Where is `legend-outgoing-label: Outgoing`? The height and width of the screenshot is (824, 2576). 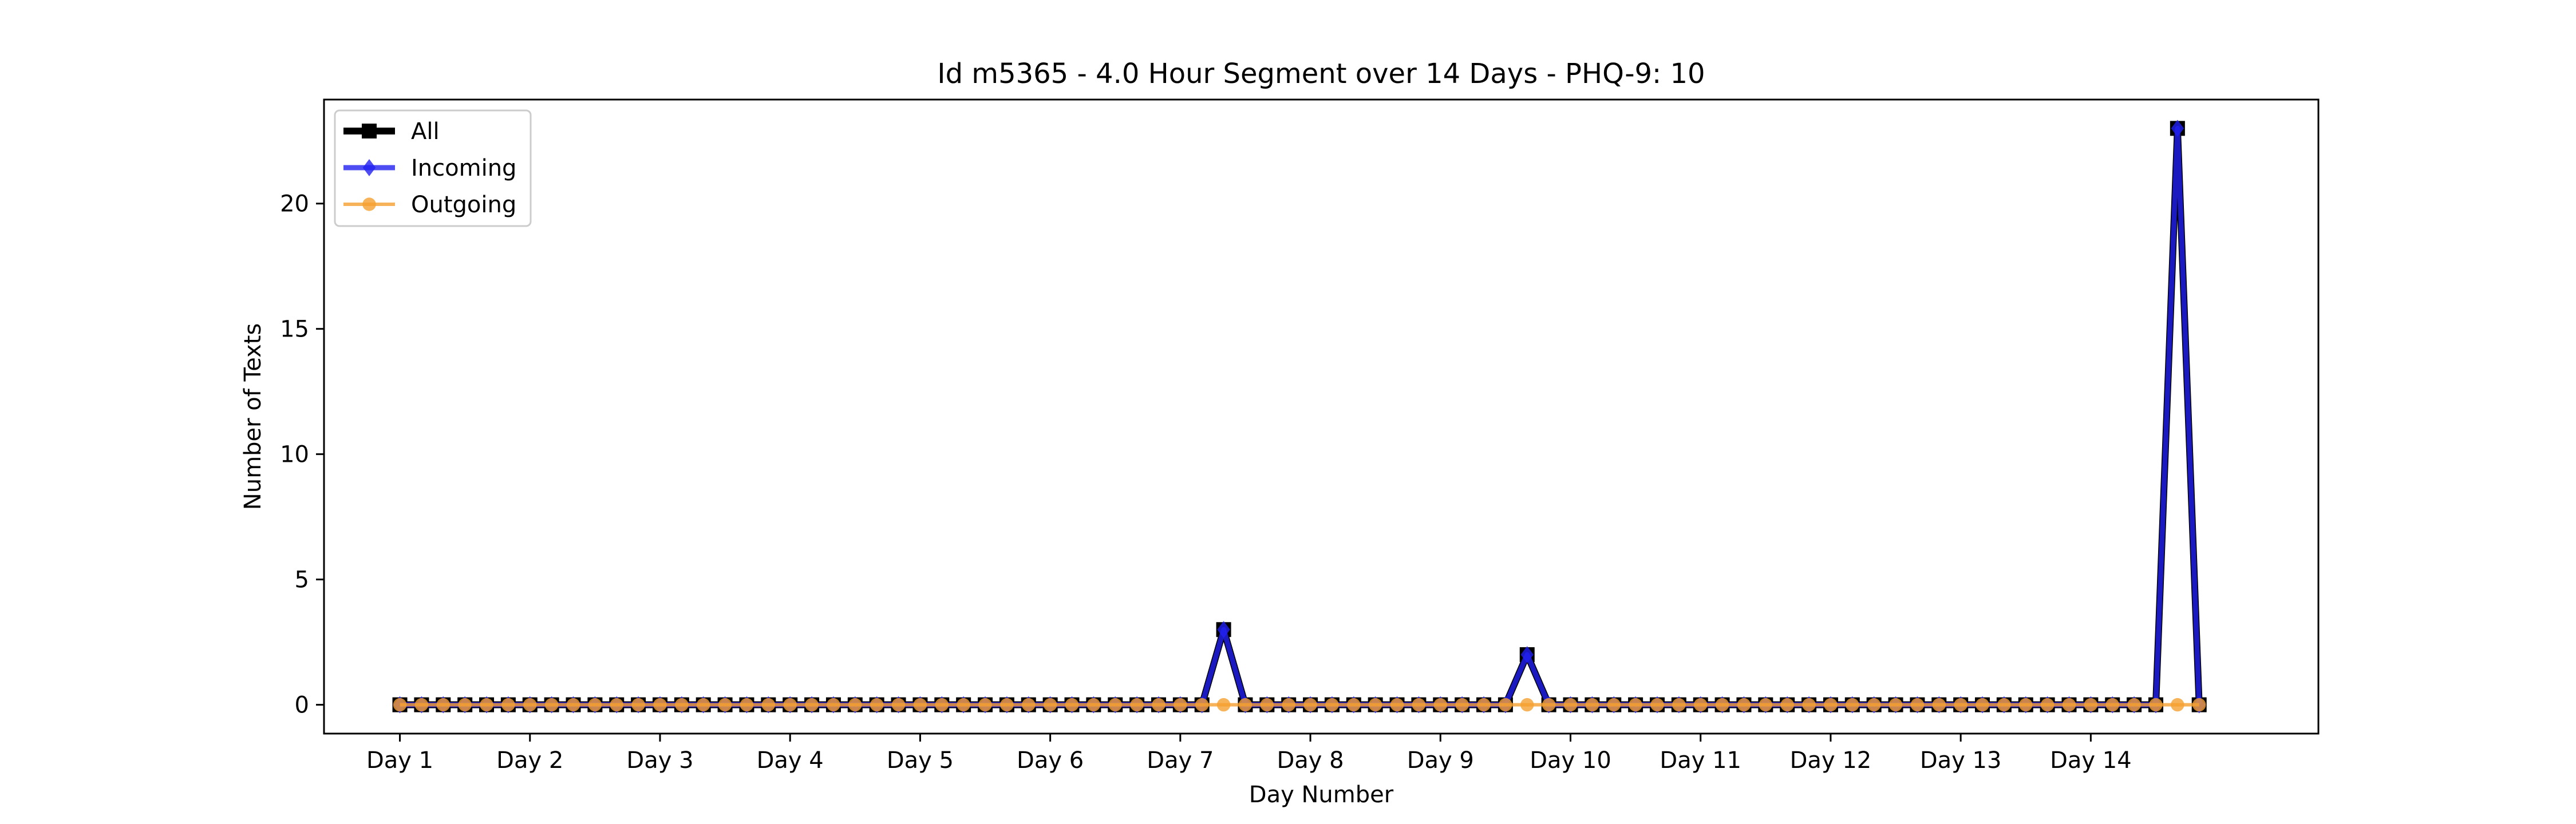
legend-outgoing-label: Outgoing is located at coordinates (463, 205).